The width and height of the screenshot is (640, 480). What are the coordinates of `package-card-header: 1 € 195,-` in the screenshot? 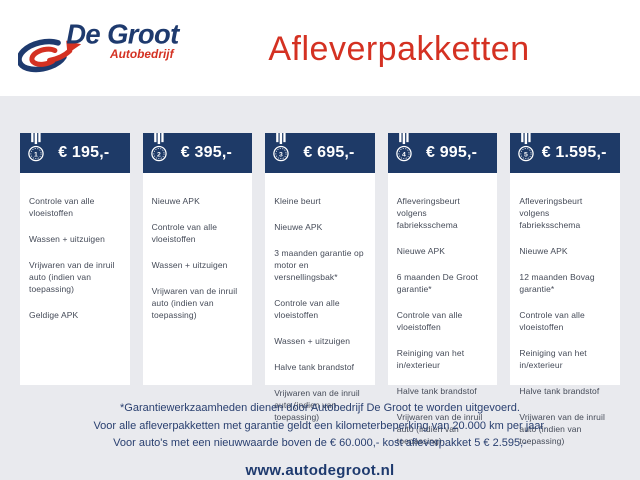 It's located at (75, 153).